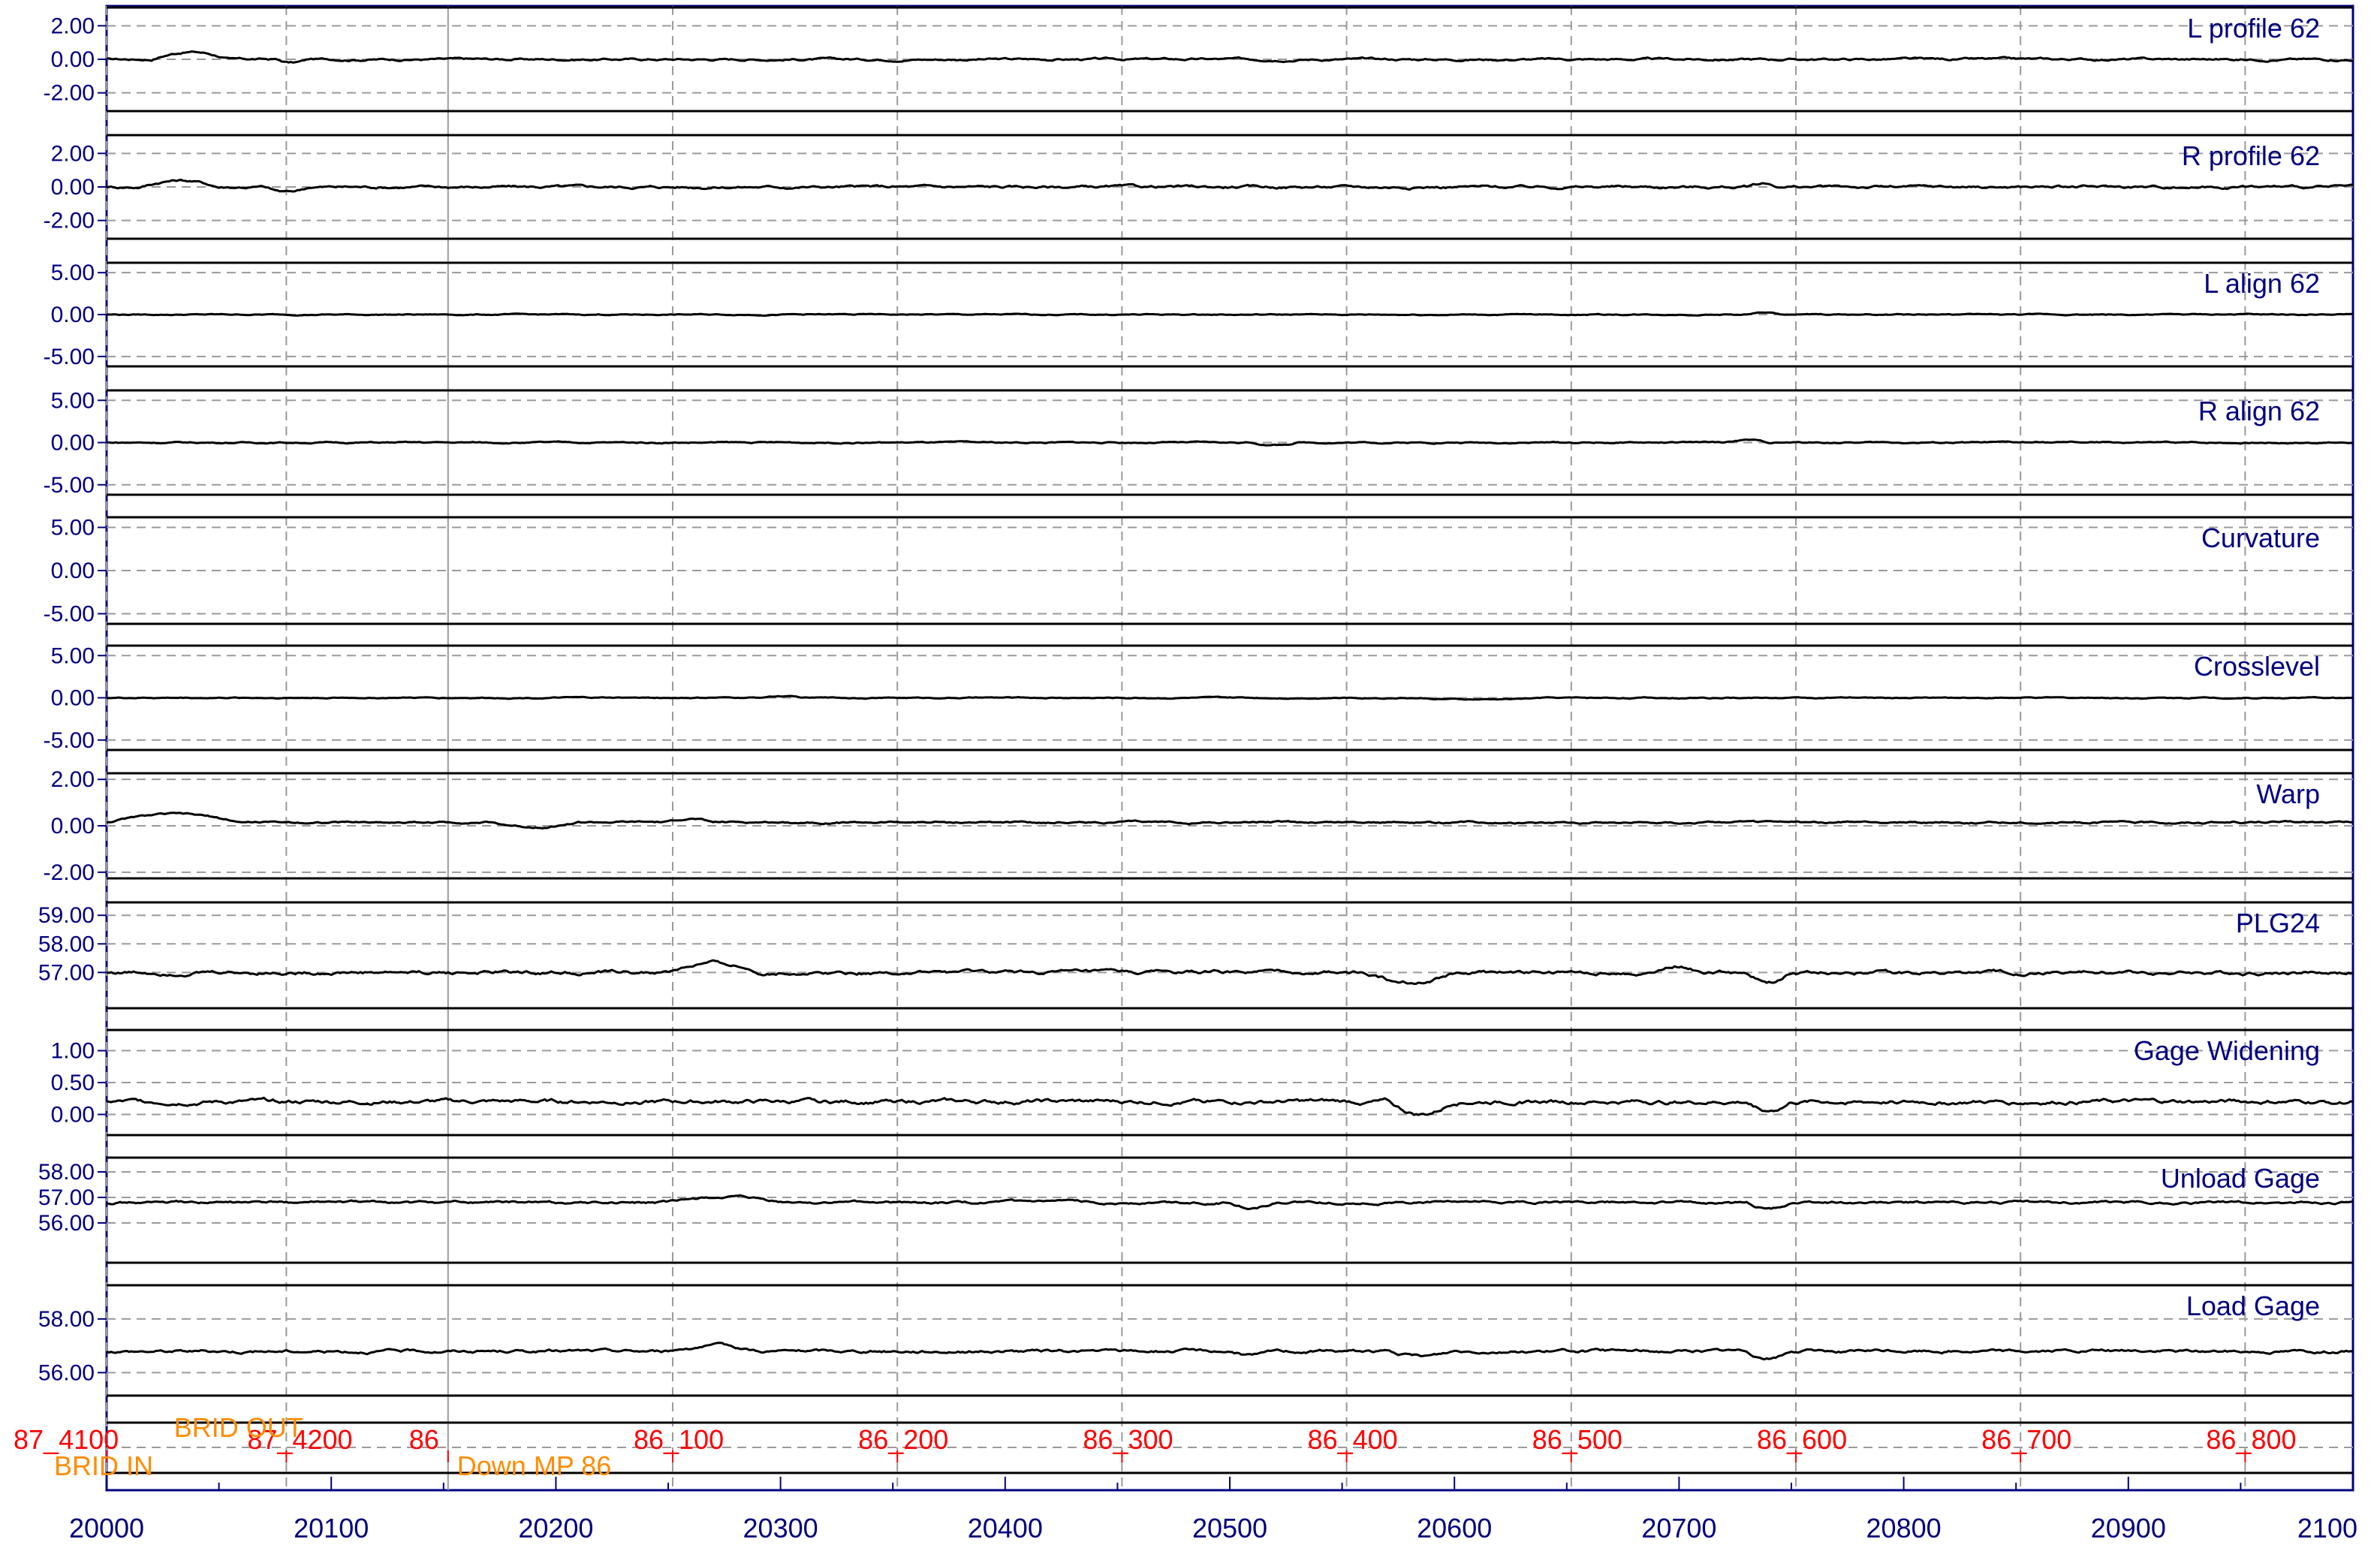 The width and height of the screenshot is (2380, 1548). Describe the element at coordinates (2259, 411) in the screenshot. I see `panel-title: R align 62` at that location.